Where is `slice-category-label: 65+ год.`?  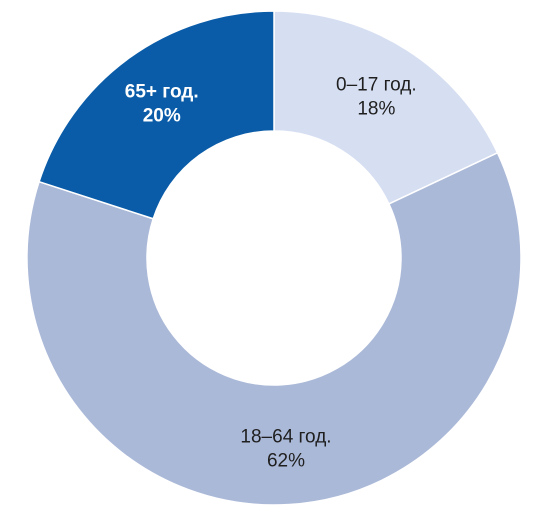
slice-category-label: 65+ год. is located at coordinates (162, 91).